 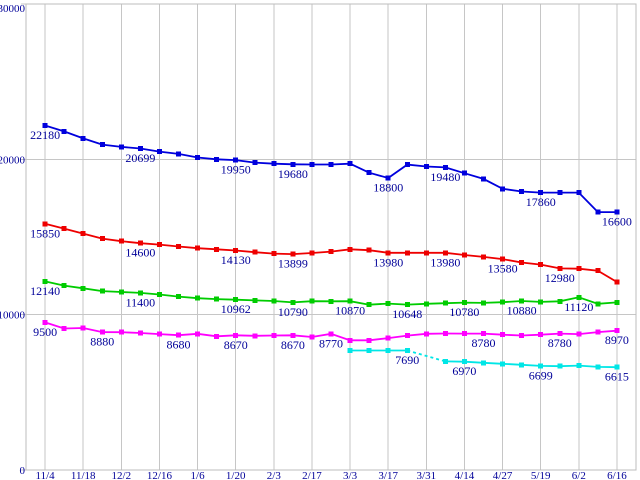 I want to click on series-cyan-value-label: 6615, so click(x=617, y=377).